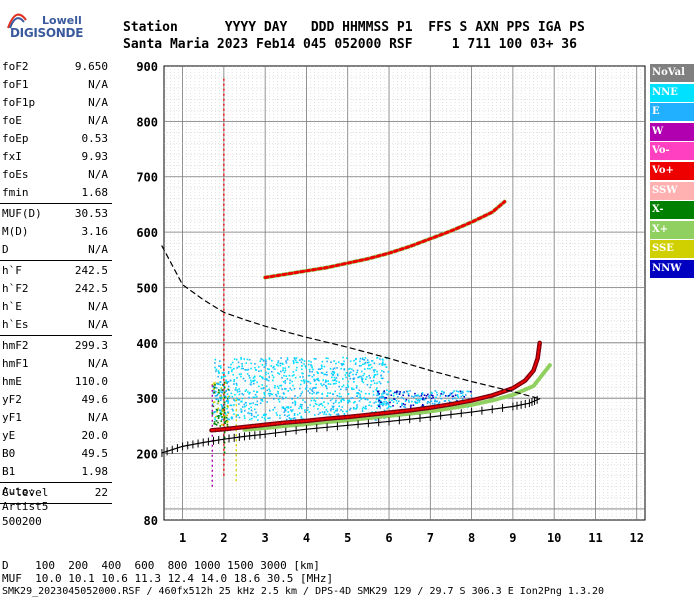 The image size is (700, 600). Describe the element at coordinates (672, 92) in the screenshot. I see `legend-item: NNE` at that location.